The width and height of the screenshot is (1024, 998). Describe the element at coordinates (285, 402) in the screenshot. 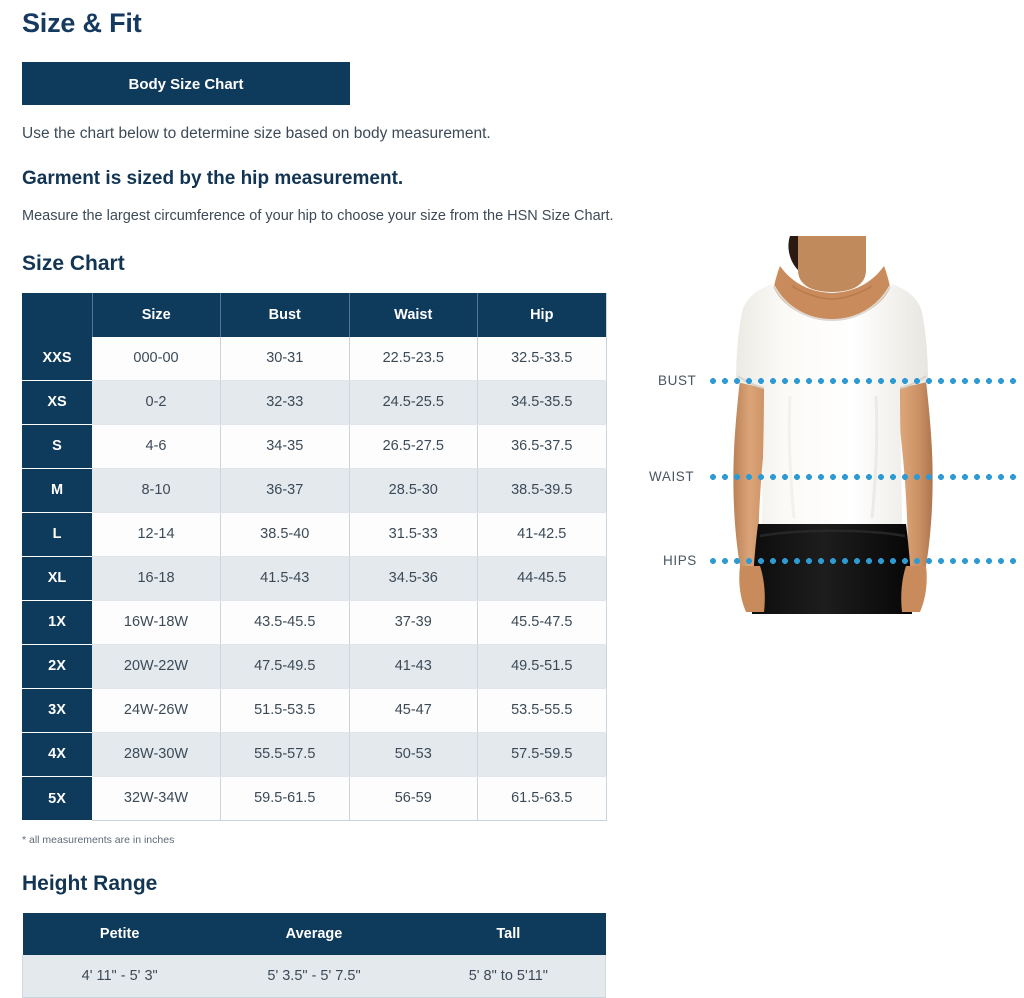

I see `bust-value-cell: 32-33` at that location.